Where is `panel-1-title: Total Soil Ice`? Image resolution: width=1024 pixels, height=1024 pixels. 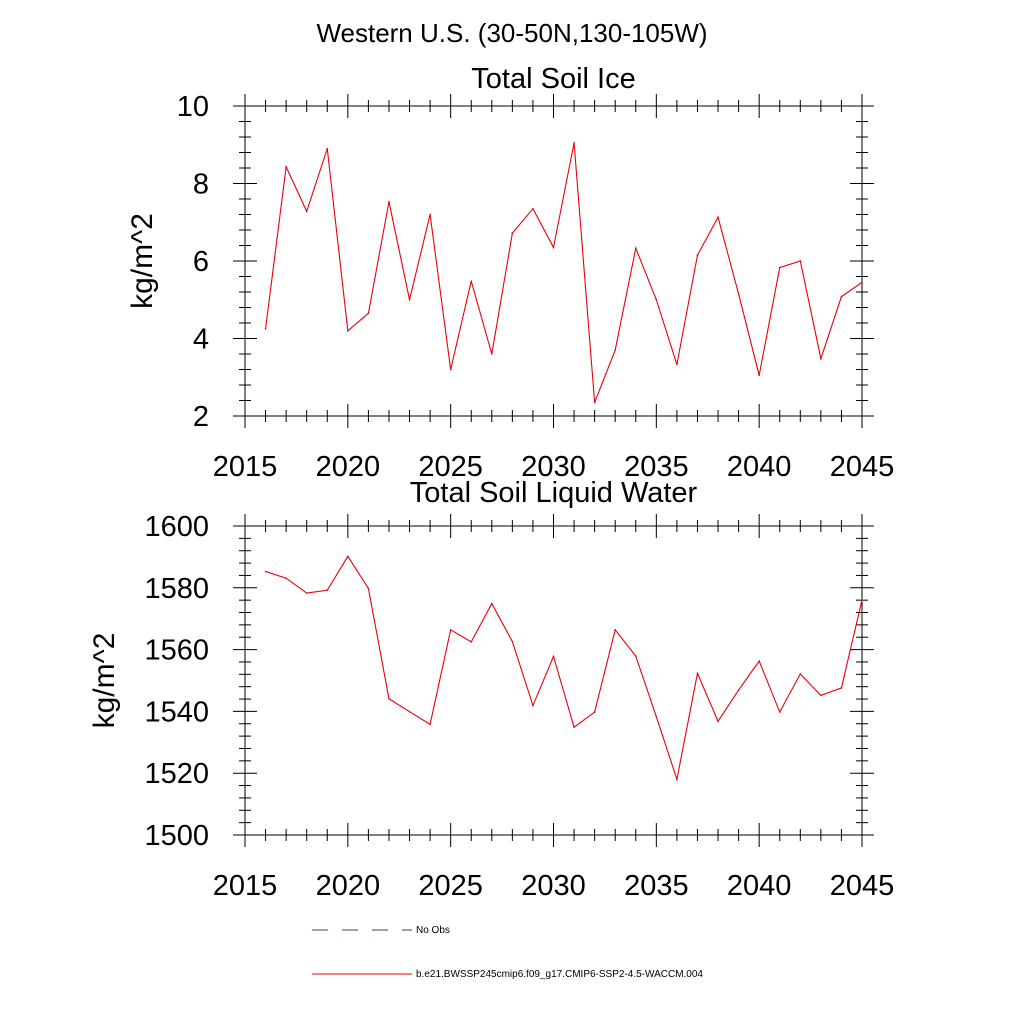
panel-1-title: Total Soil Ice is located at coordinates (553, 79).